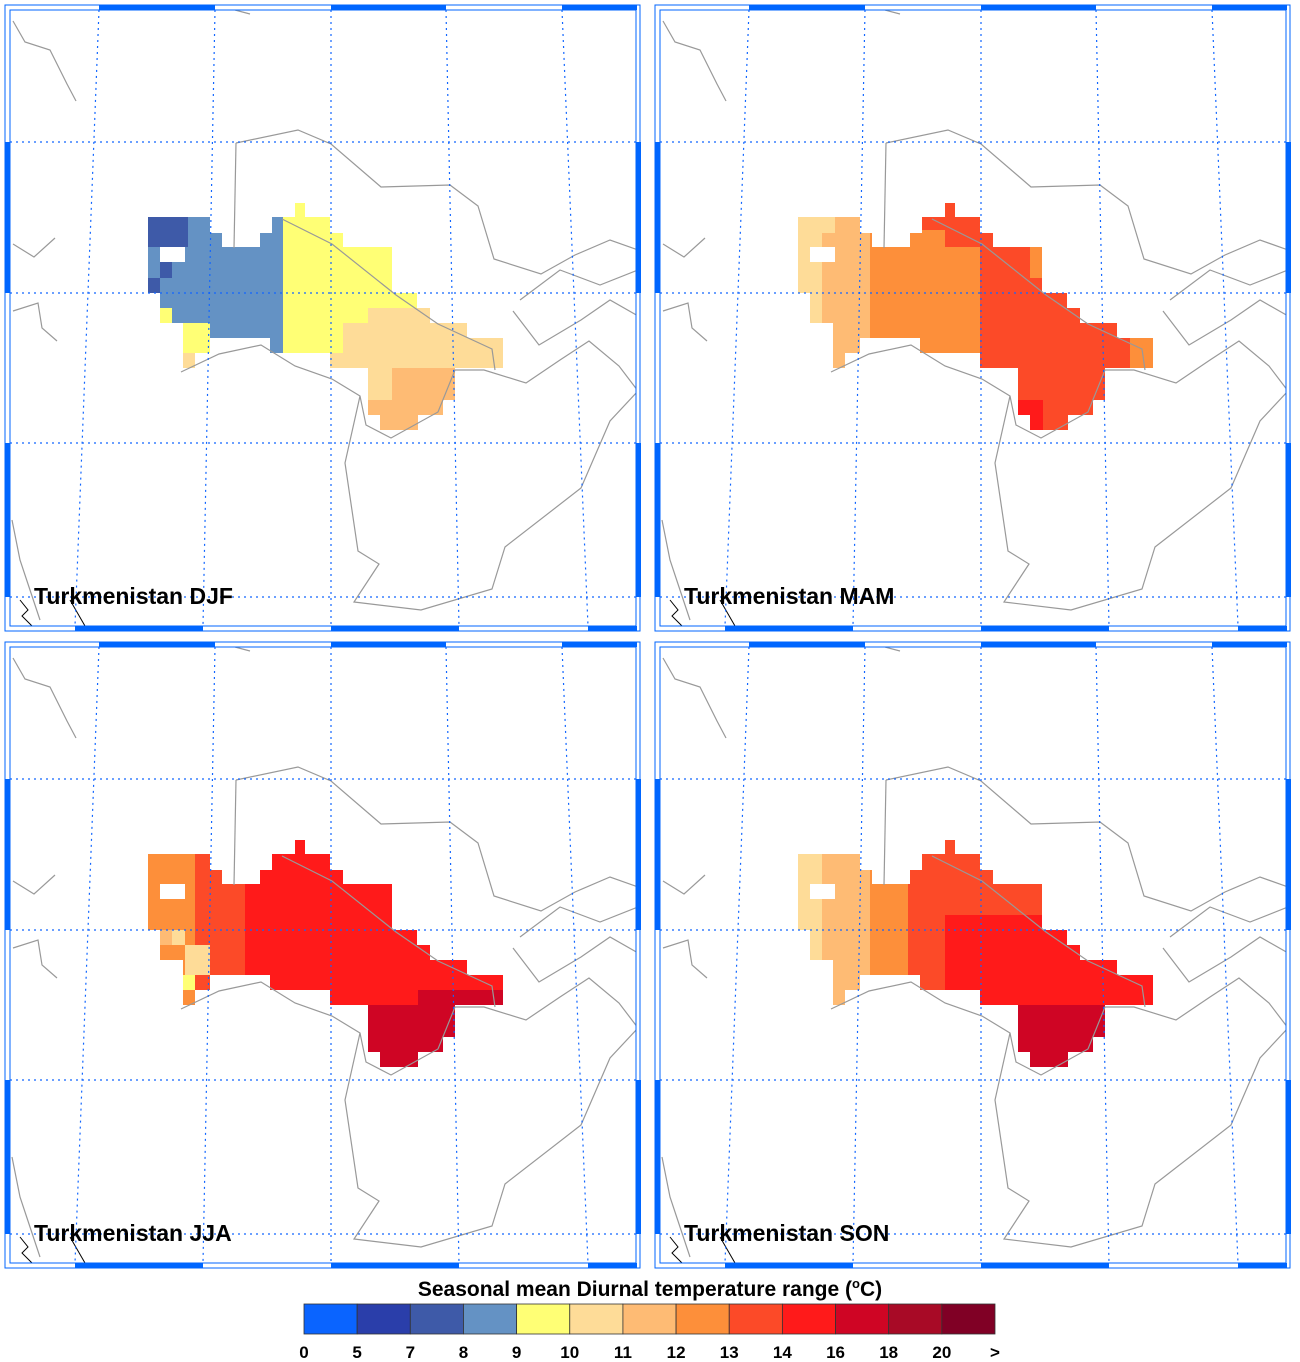 The width and height of the screenshot is (1300, 1362). Describe the element at coordinates (888, 1352) in the screenshot. I see `colorbar-tick-label: 18` at that location.